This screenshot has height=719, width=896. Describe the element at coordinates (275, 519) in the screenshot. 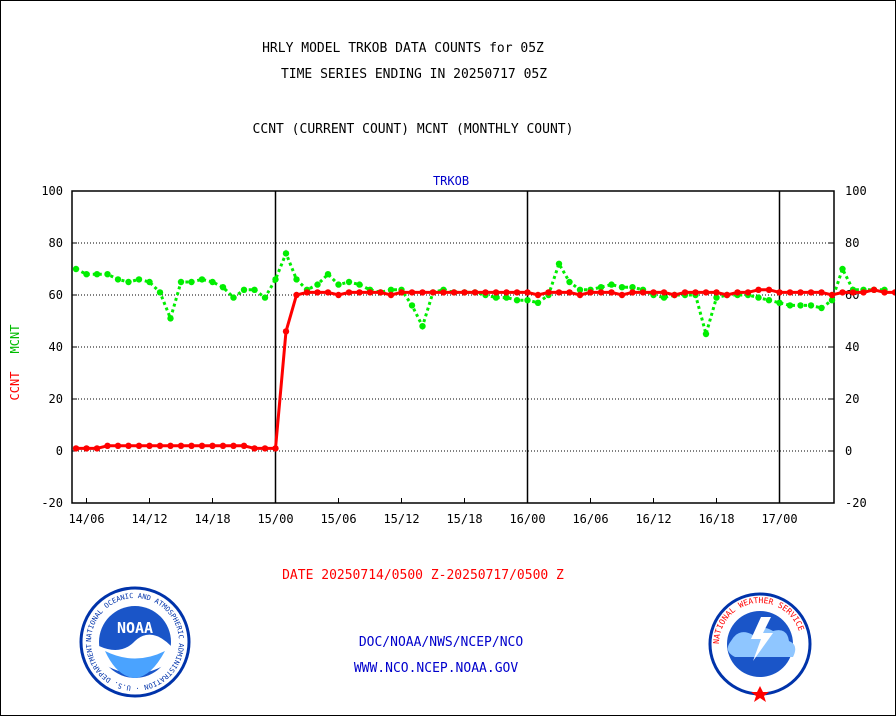

I see `x-tick-label: 15/00` at that location.